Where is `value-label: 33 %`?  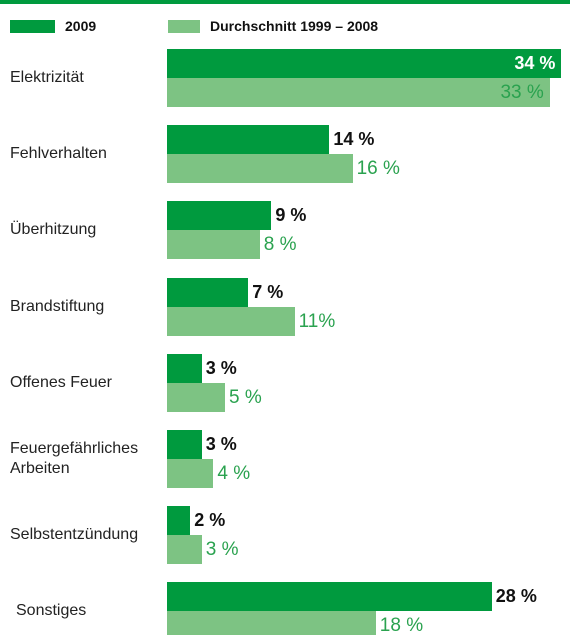
value-label: 33 % is located at coordinates (522, 92).